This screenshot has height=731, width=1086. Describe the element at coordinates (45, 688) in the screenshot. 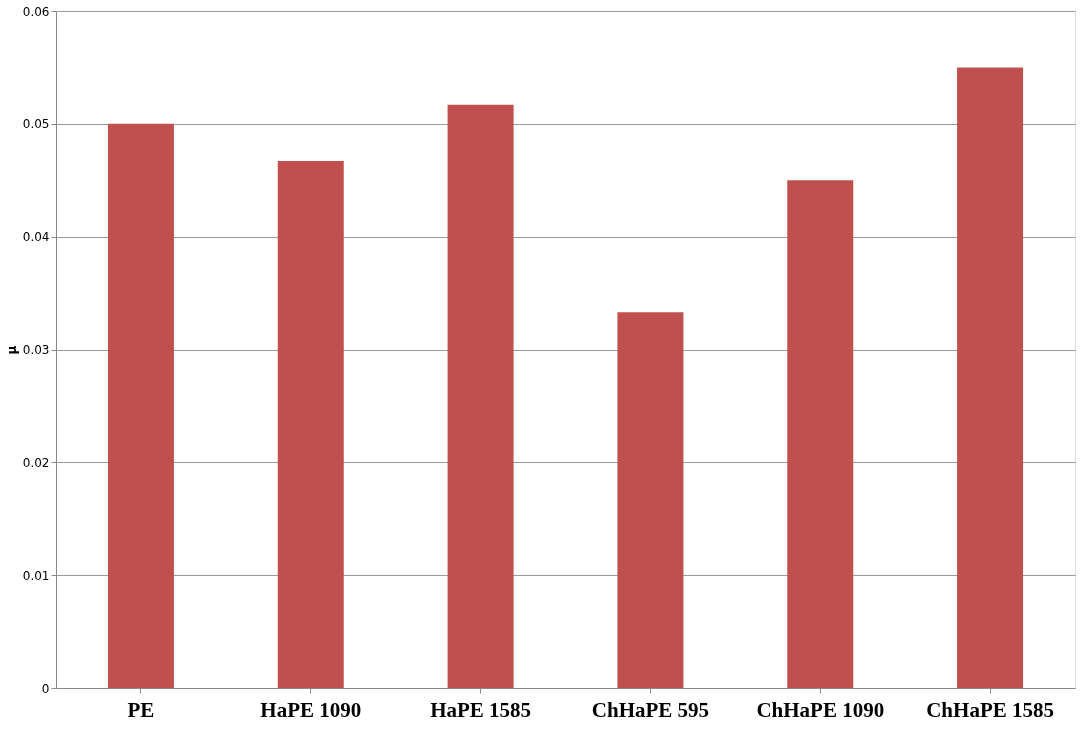

I see `y-tick-label: 0` at that location.